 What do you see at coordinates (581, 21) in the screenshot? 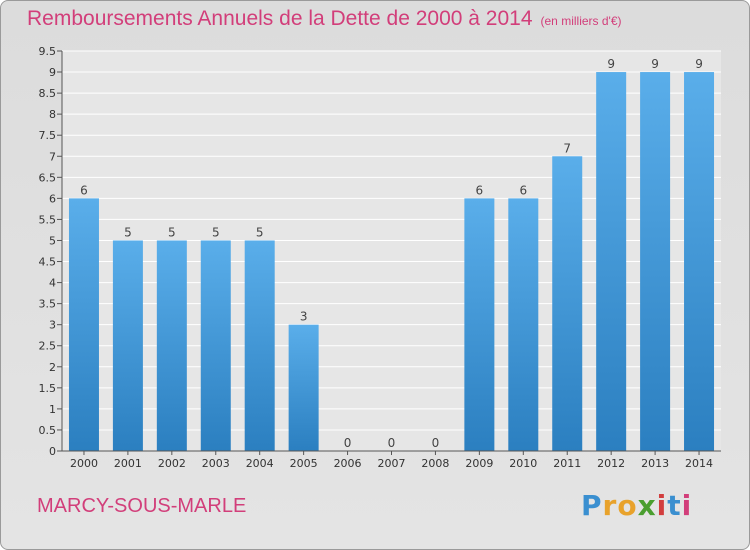
I see `chart-subtitle: (en milliers d'€)` at bounding box center [581, 21].